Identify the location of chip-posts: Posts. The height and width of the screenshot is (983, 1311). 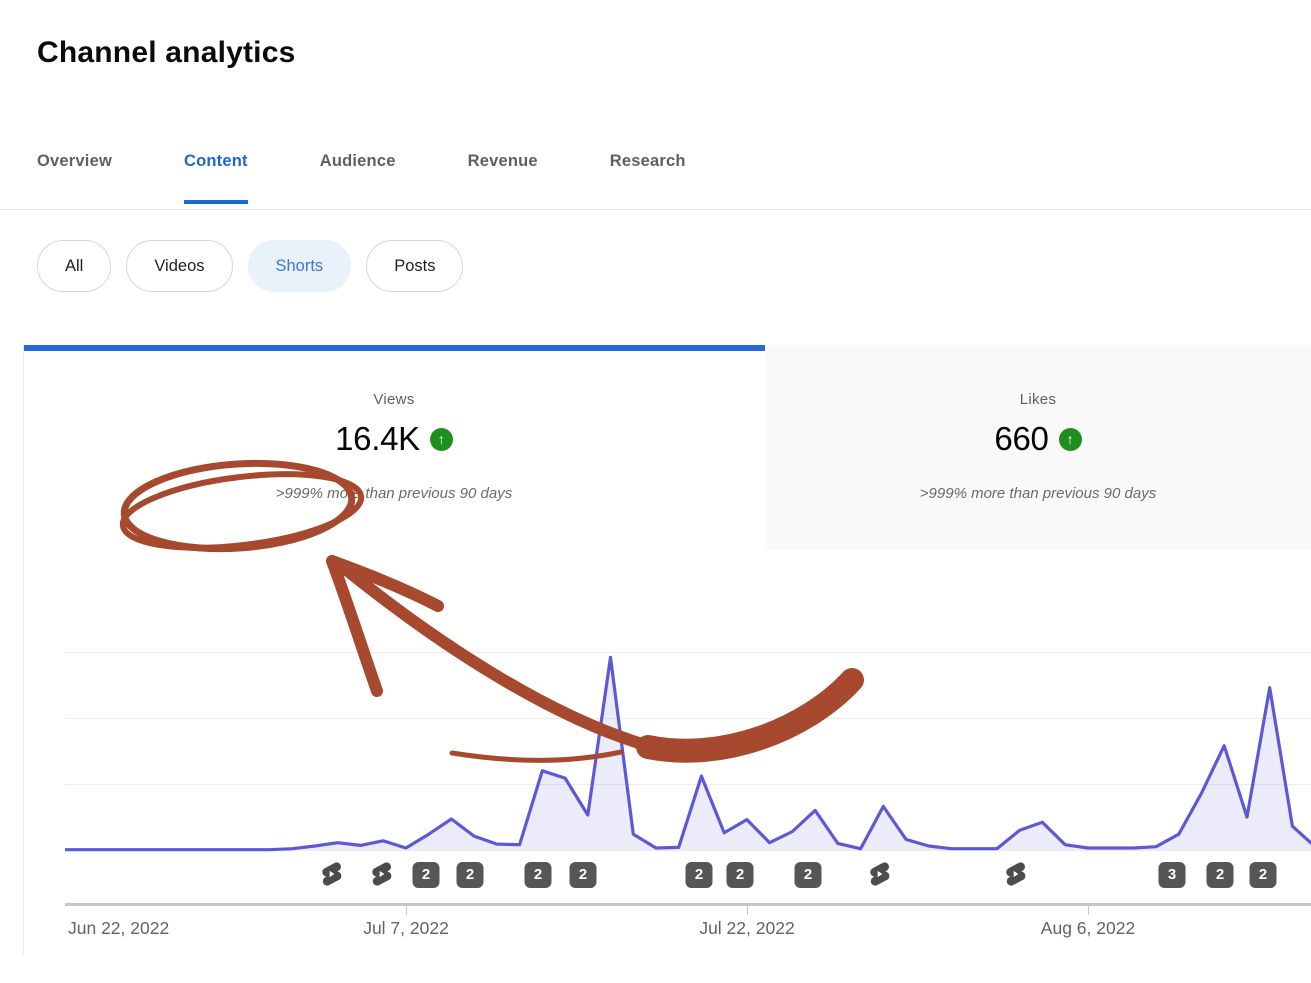
(415, 266).